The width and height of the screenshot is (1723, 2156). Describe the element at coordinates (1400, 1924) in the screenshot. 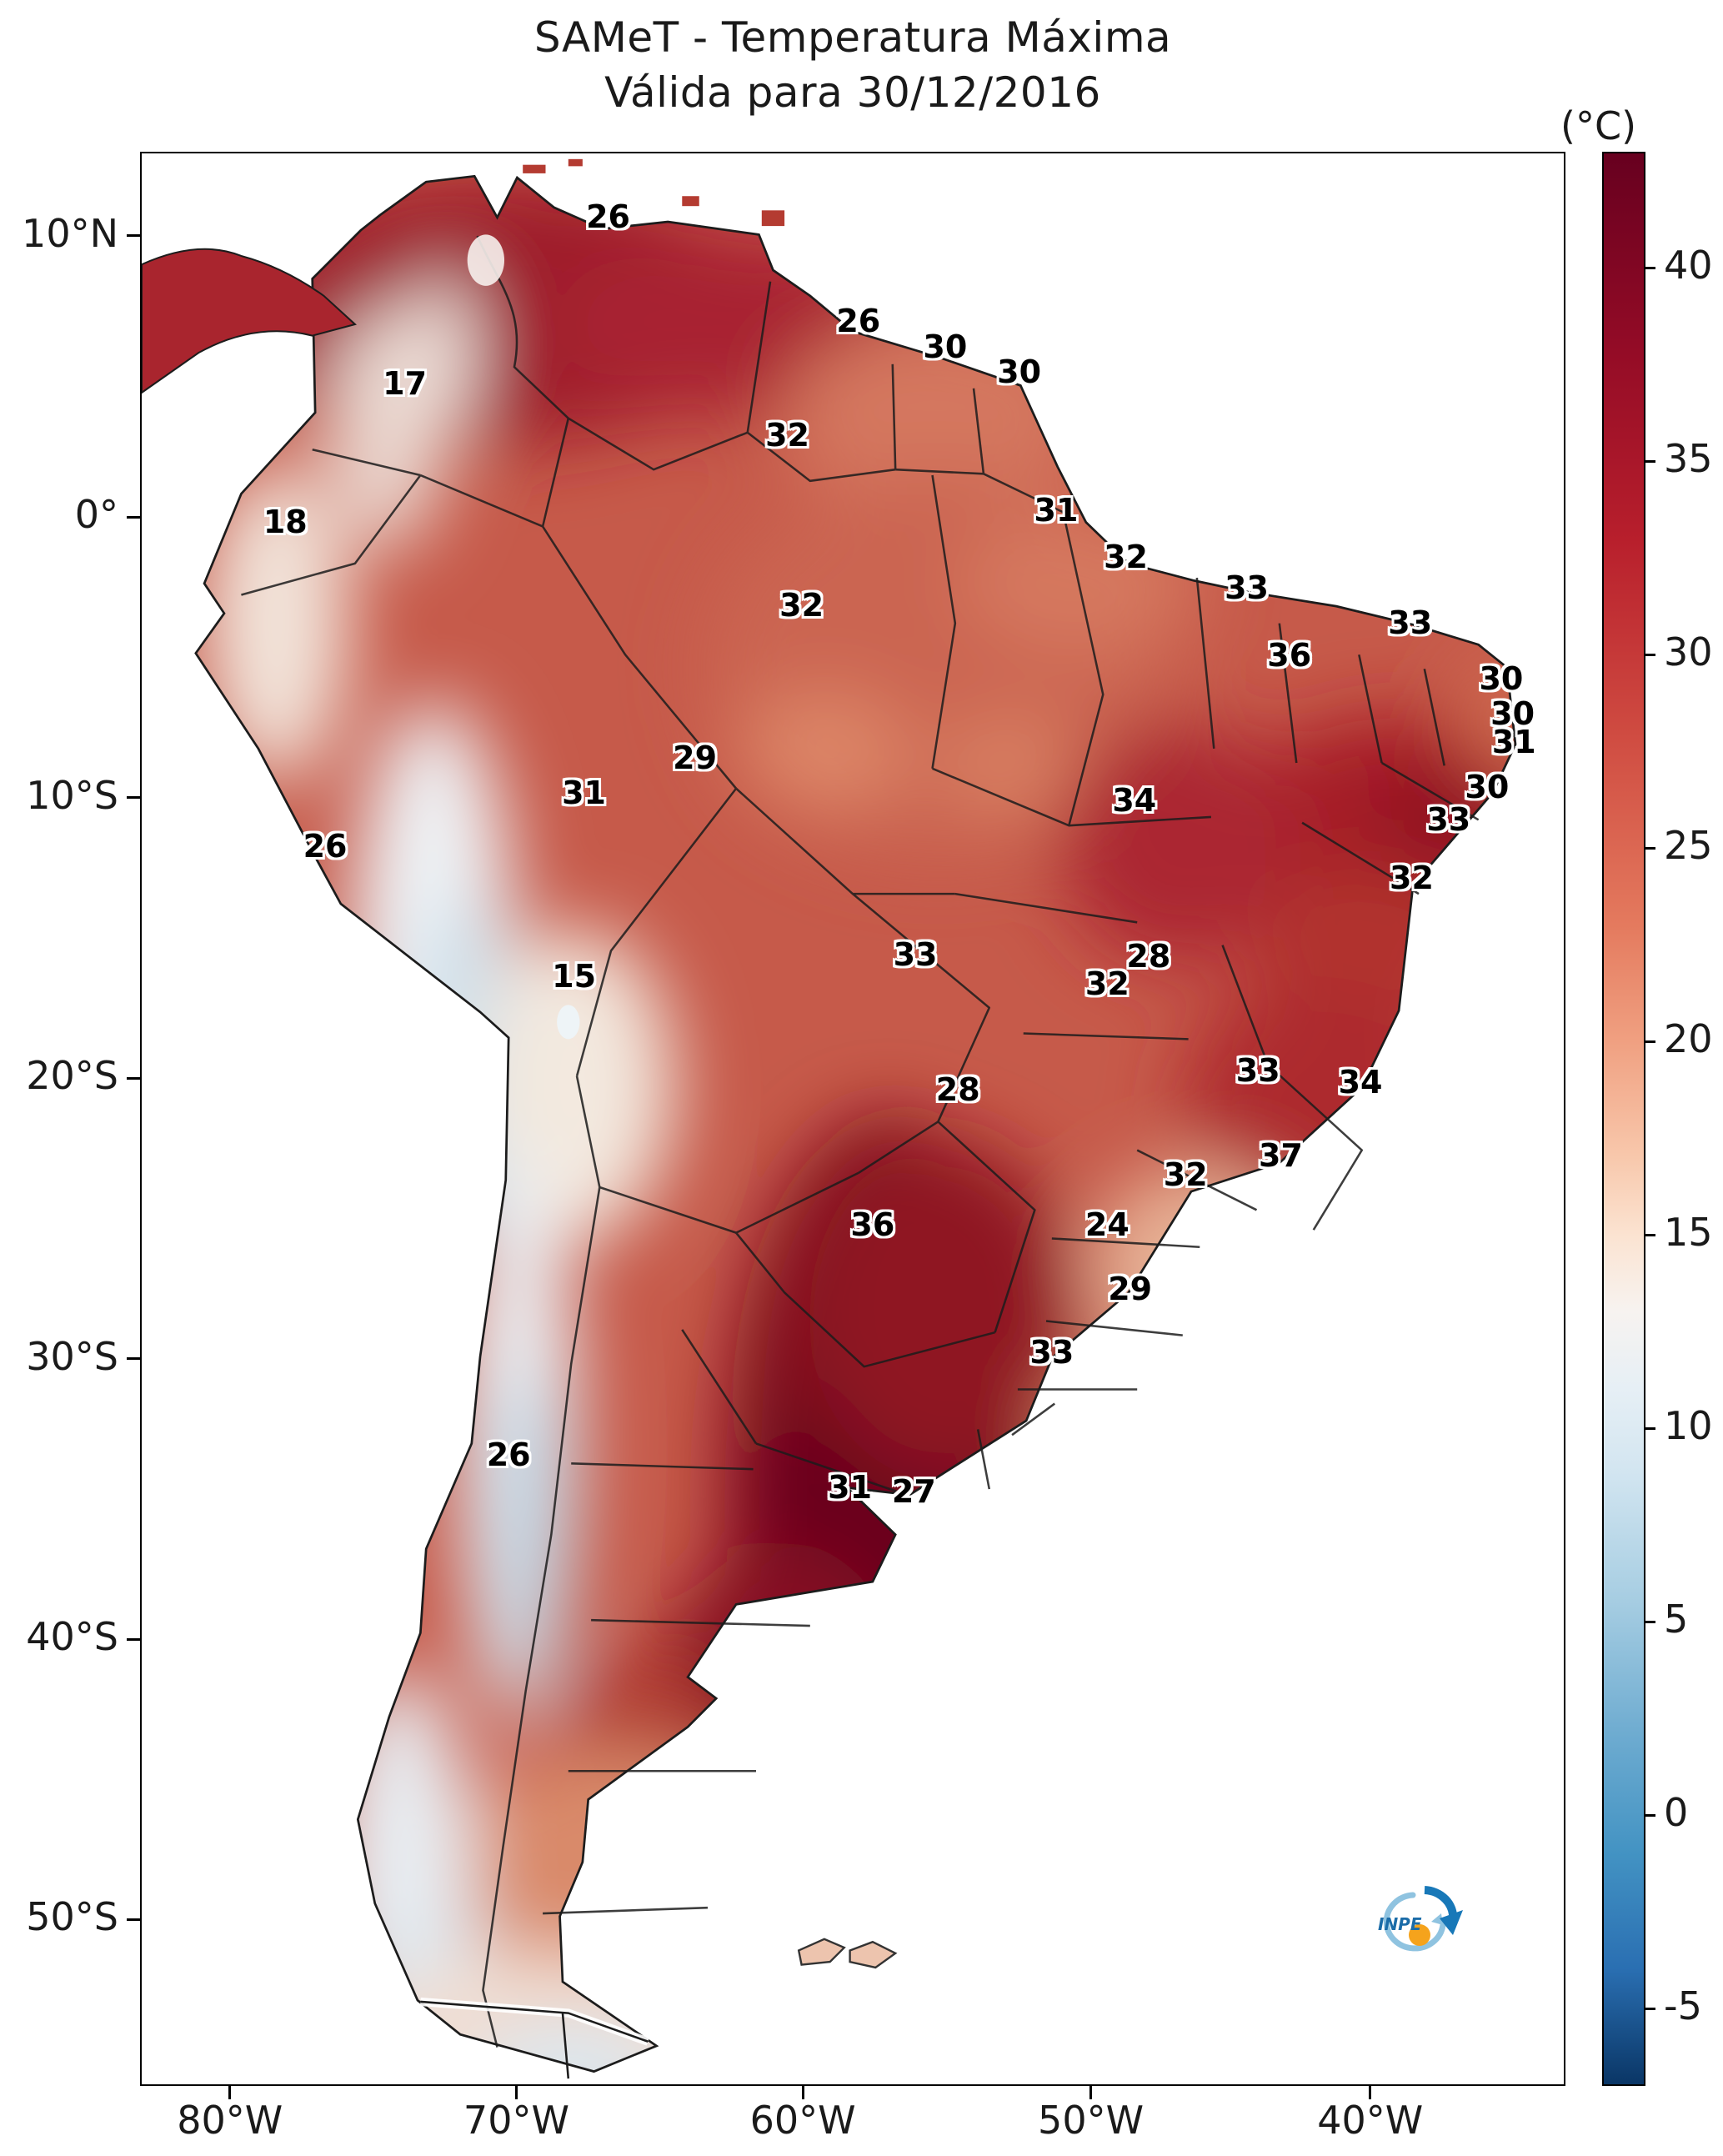

I see `inpe-logo-text: INPE` at that location.